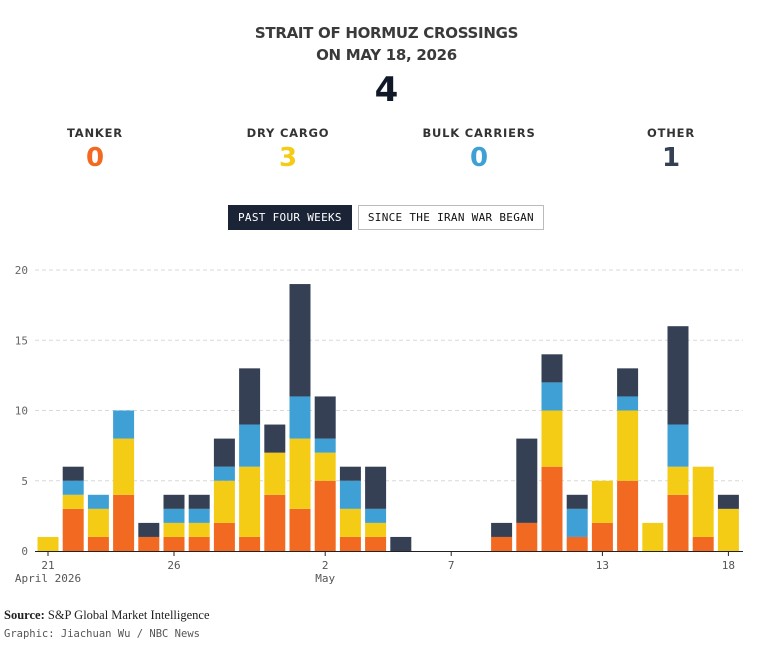  Describe the element at coordinates (728, 565) in the screenshot. I see `x-tick-label: 18` at that location.